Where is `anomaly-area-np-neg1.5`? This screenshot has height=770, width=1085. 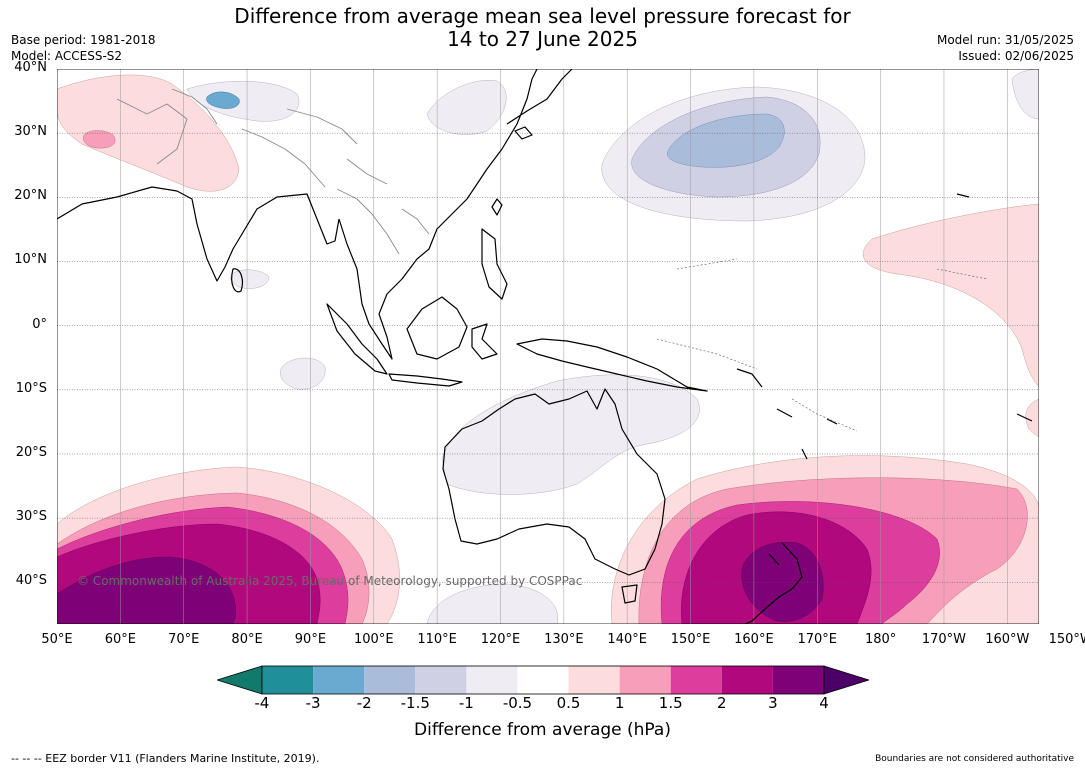
anomaly-area-np-neg1.5 is located at coordinates (726, 140).